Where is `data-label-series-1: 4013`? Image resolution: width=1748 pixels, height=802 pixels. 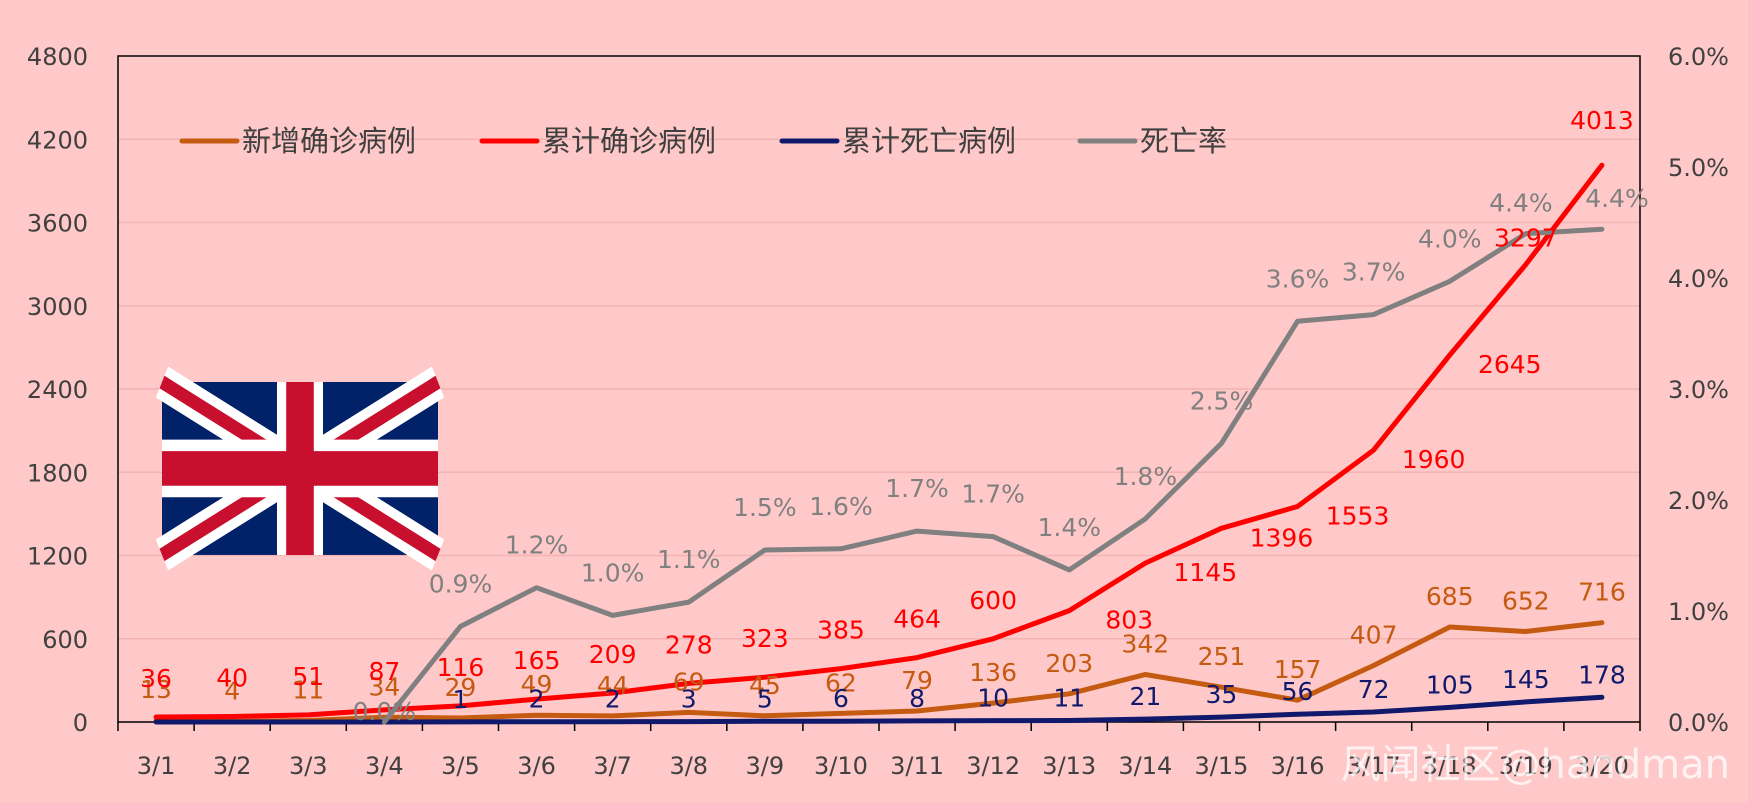 data-label-series-1: 4013 is located at coordinates (1602, 120).